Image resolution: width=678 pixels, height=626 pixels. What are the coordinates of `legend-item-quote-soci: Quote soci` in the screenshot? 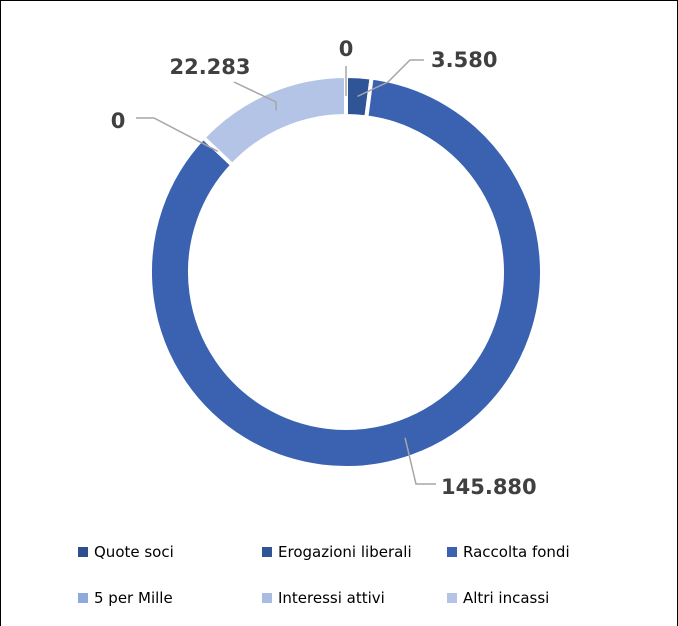 It's located at (126, 552).